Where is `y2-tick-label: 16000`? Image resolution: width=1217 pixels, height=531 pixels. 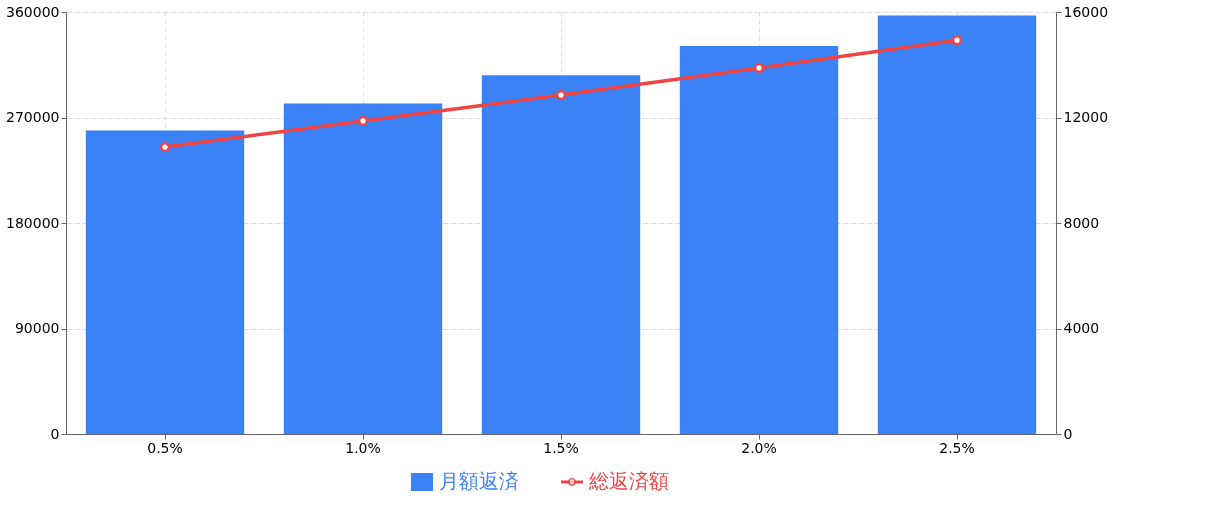
y2-tick-label: 16000 is located at coordinates (1086, 11).